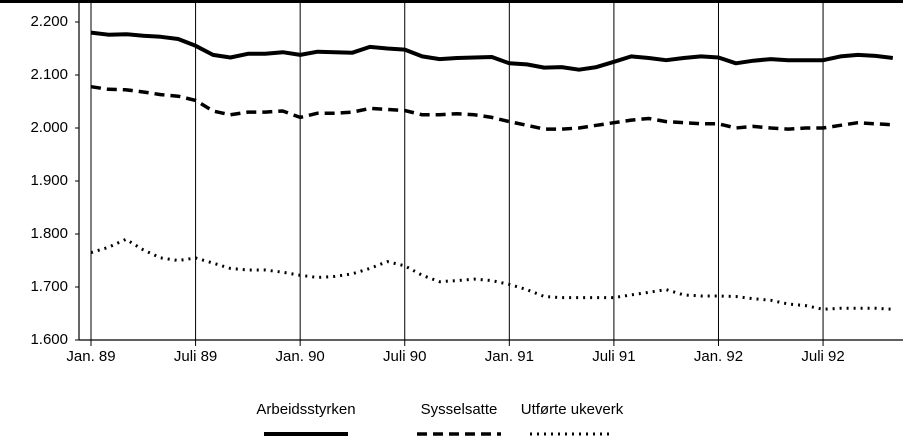  What do you see at coordinates (49, 233) in the screenshot?
I see `y-tick-label: 1.800` at bounding box center [49, 233].